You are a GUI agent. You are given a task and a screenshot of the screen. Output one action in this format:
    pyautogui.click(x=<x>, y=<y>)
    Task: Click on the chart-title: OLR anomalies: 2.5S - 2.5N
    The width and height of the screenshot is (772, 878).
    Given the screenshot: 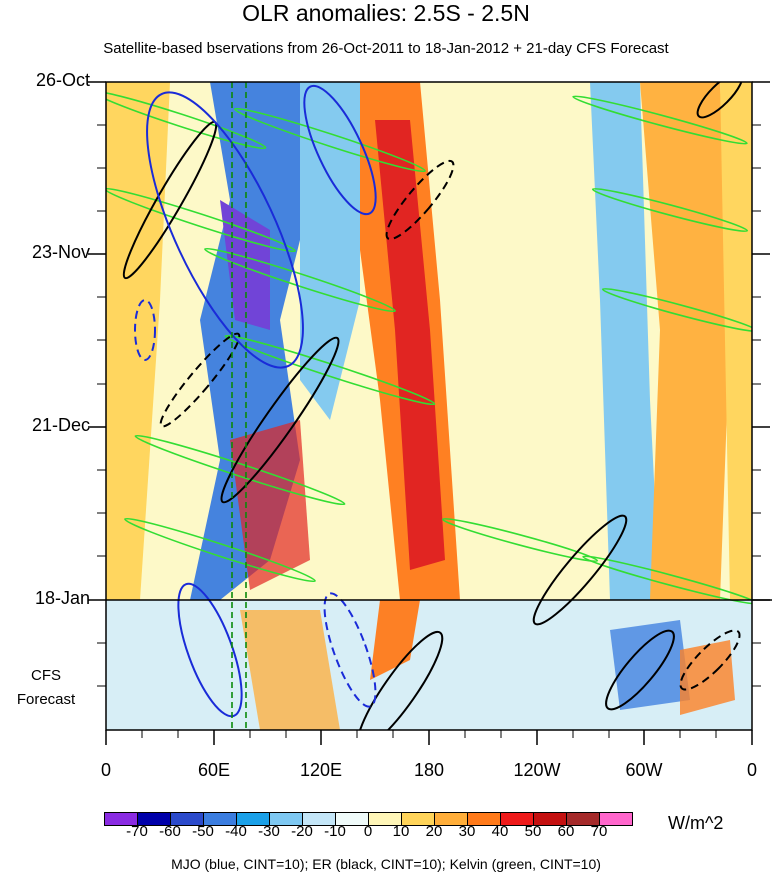 What is the action you would take?
    pyautogui.click(x=386, y=13)
    